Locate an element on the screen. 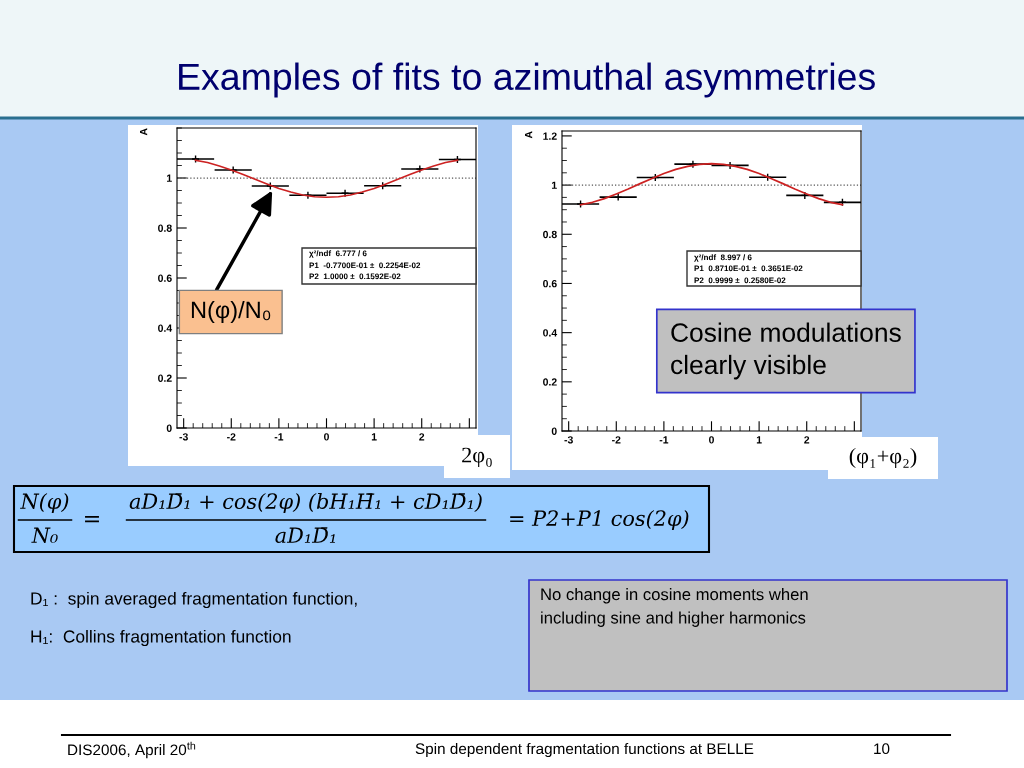 Image resolution: width=1024 pixels, height=768 pixels. annotation: χ²/ndf 6.777 / 6 is located at coordinates (338, 254).